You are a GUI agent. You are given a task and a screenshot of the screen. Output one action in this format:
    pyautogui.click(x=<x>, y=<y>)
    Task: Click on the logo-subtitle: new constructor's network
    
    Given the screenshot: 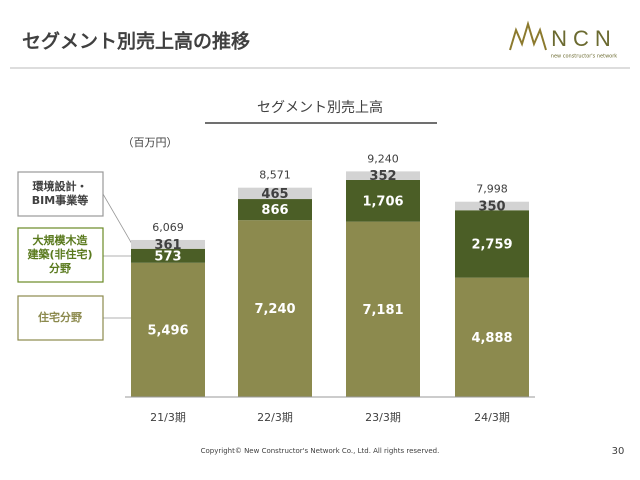 What is the action you would take?
    pyautogui.click(x=584, y=57)
    